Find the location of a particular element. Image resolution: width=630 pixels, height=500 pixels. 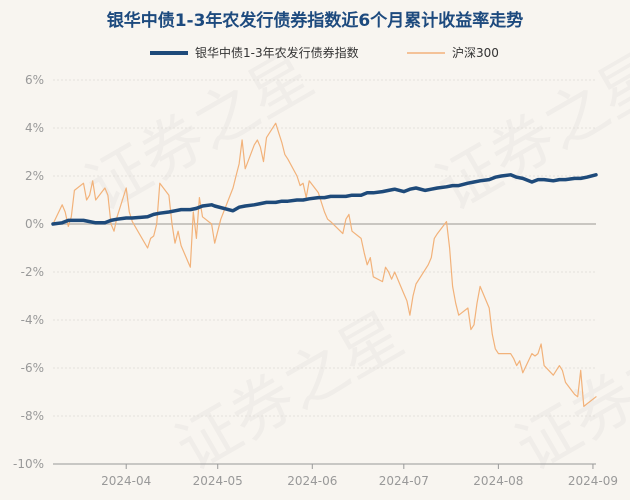

legend-label-series-2: 沪深300 is located at coordinates (475, 53).